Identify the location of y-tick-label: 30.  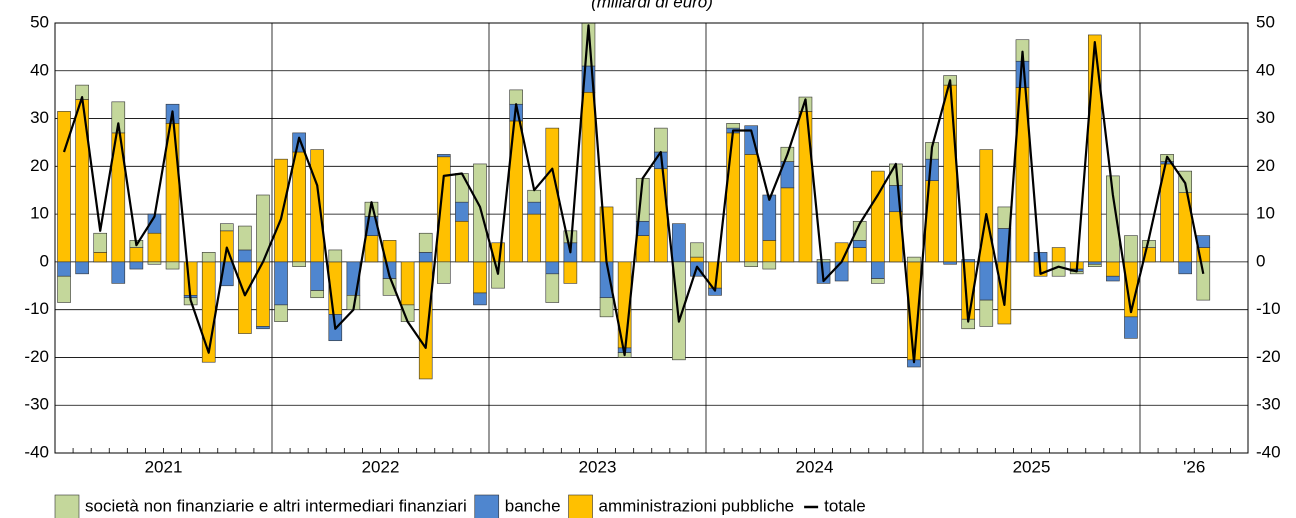
(39, 117).